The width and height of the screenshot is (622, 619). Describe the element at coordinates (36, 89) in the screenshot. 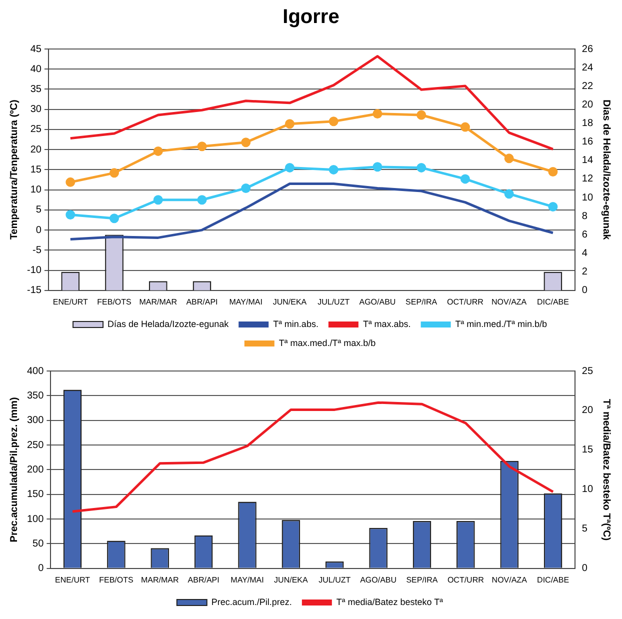

I see `y-tick-label: 35` at that location.